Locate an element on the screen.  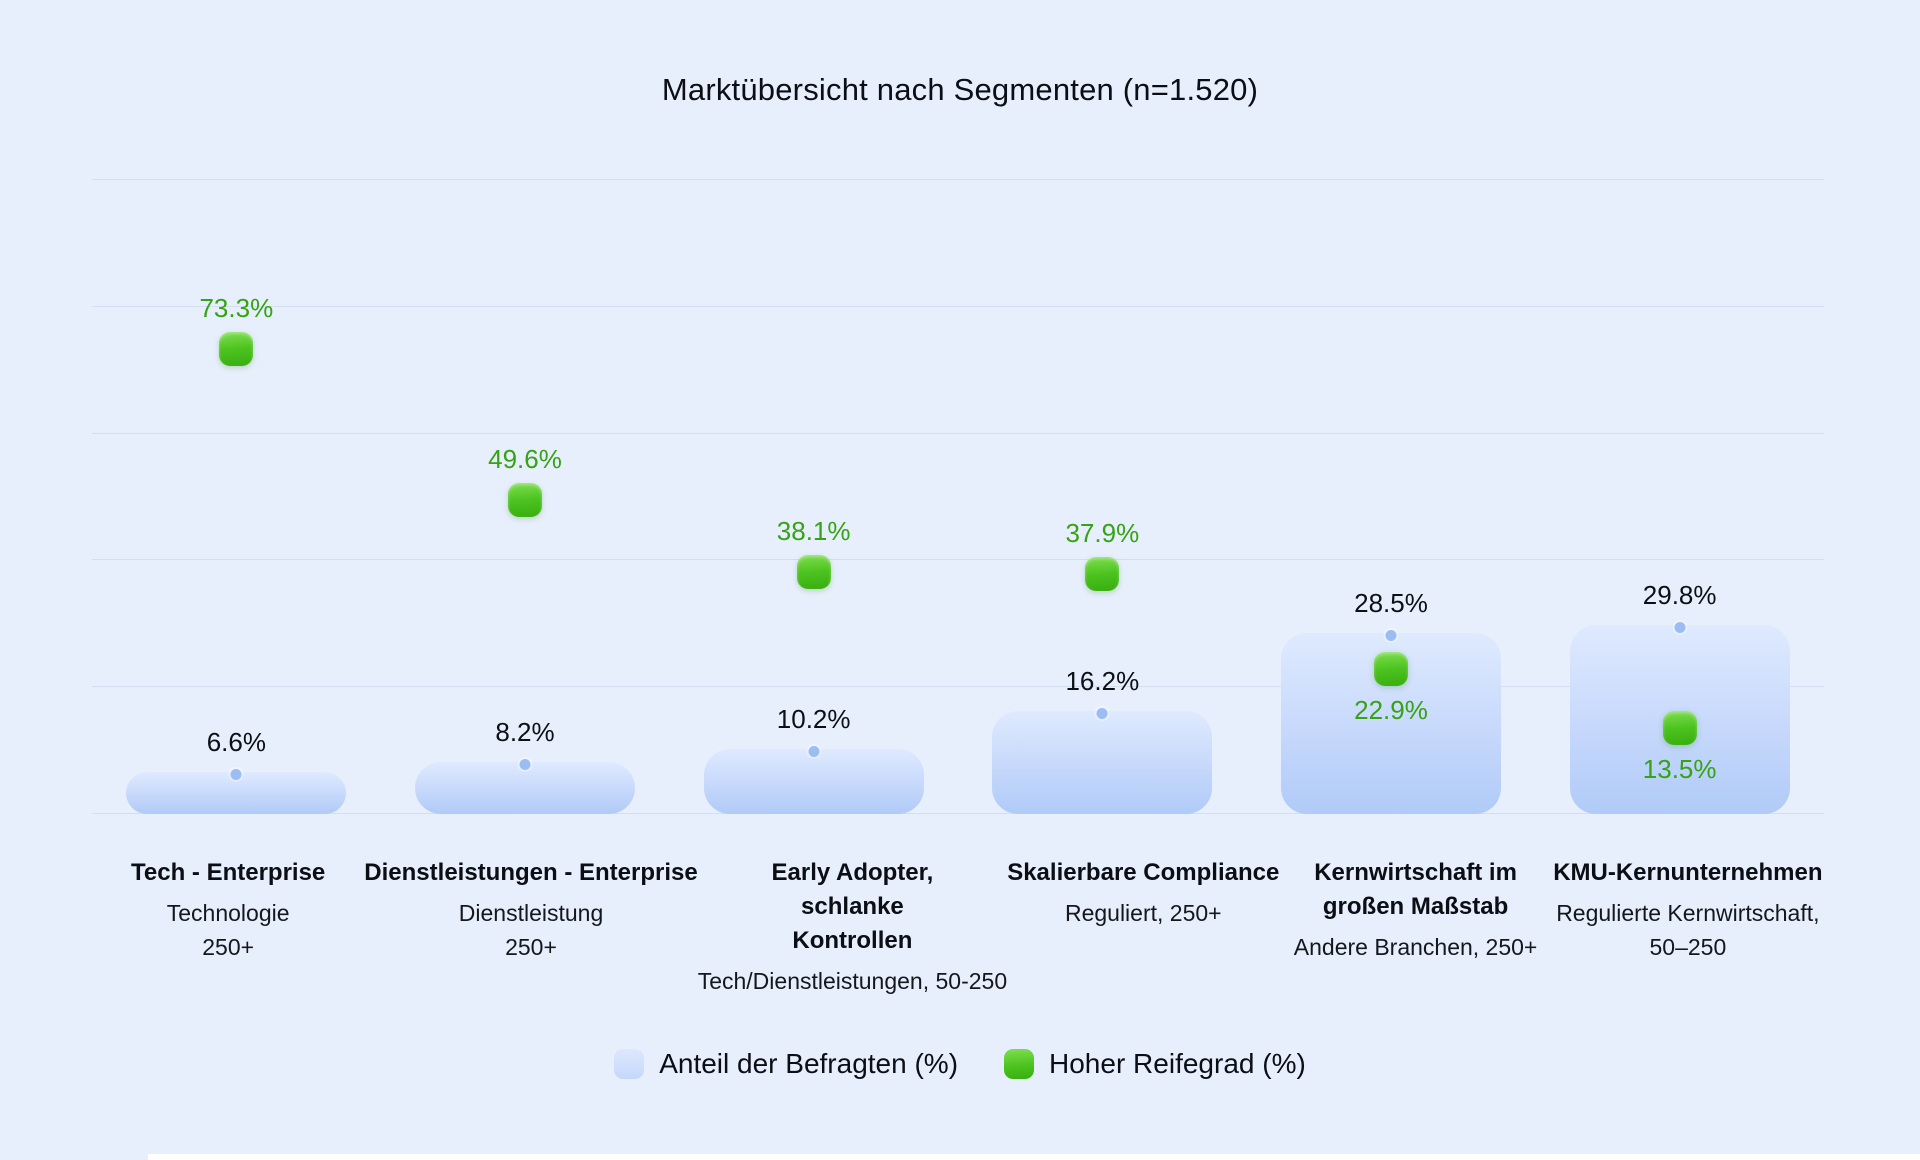
category-label: Kontrollen is located at coordinates (852, 940).